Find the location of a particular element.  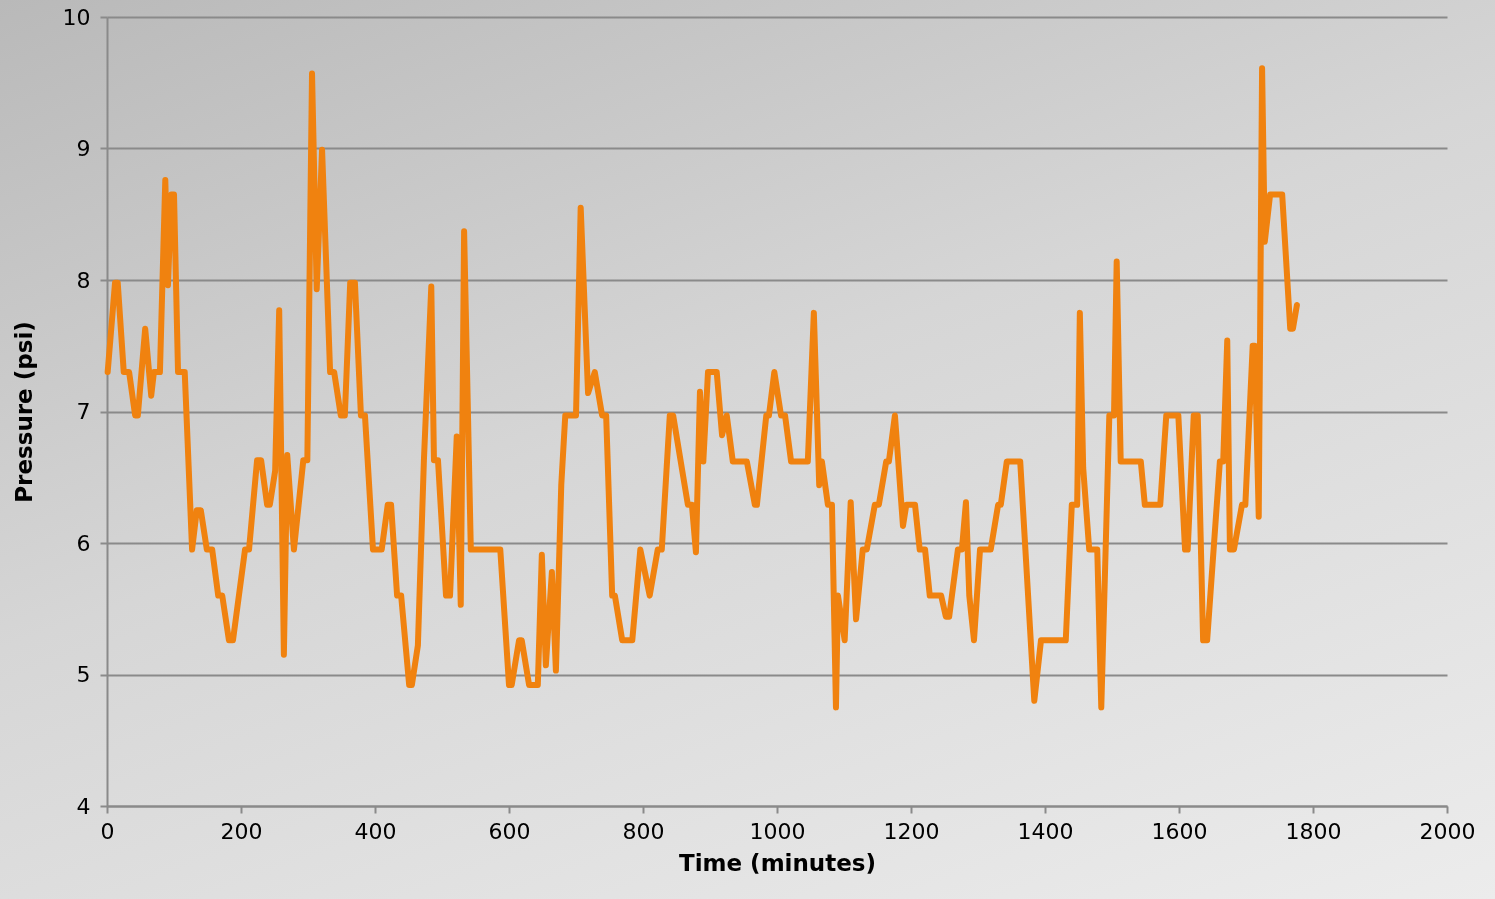

x-tick-label: 400 is located at coordinates (375, 831).